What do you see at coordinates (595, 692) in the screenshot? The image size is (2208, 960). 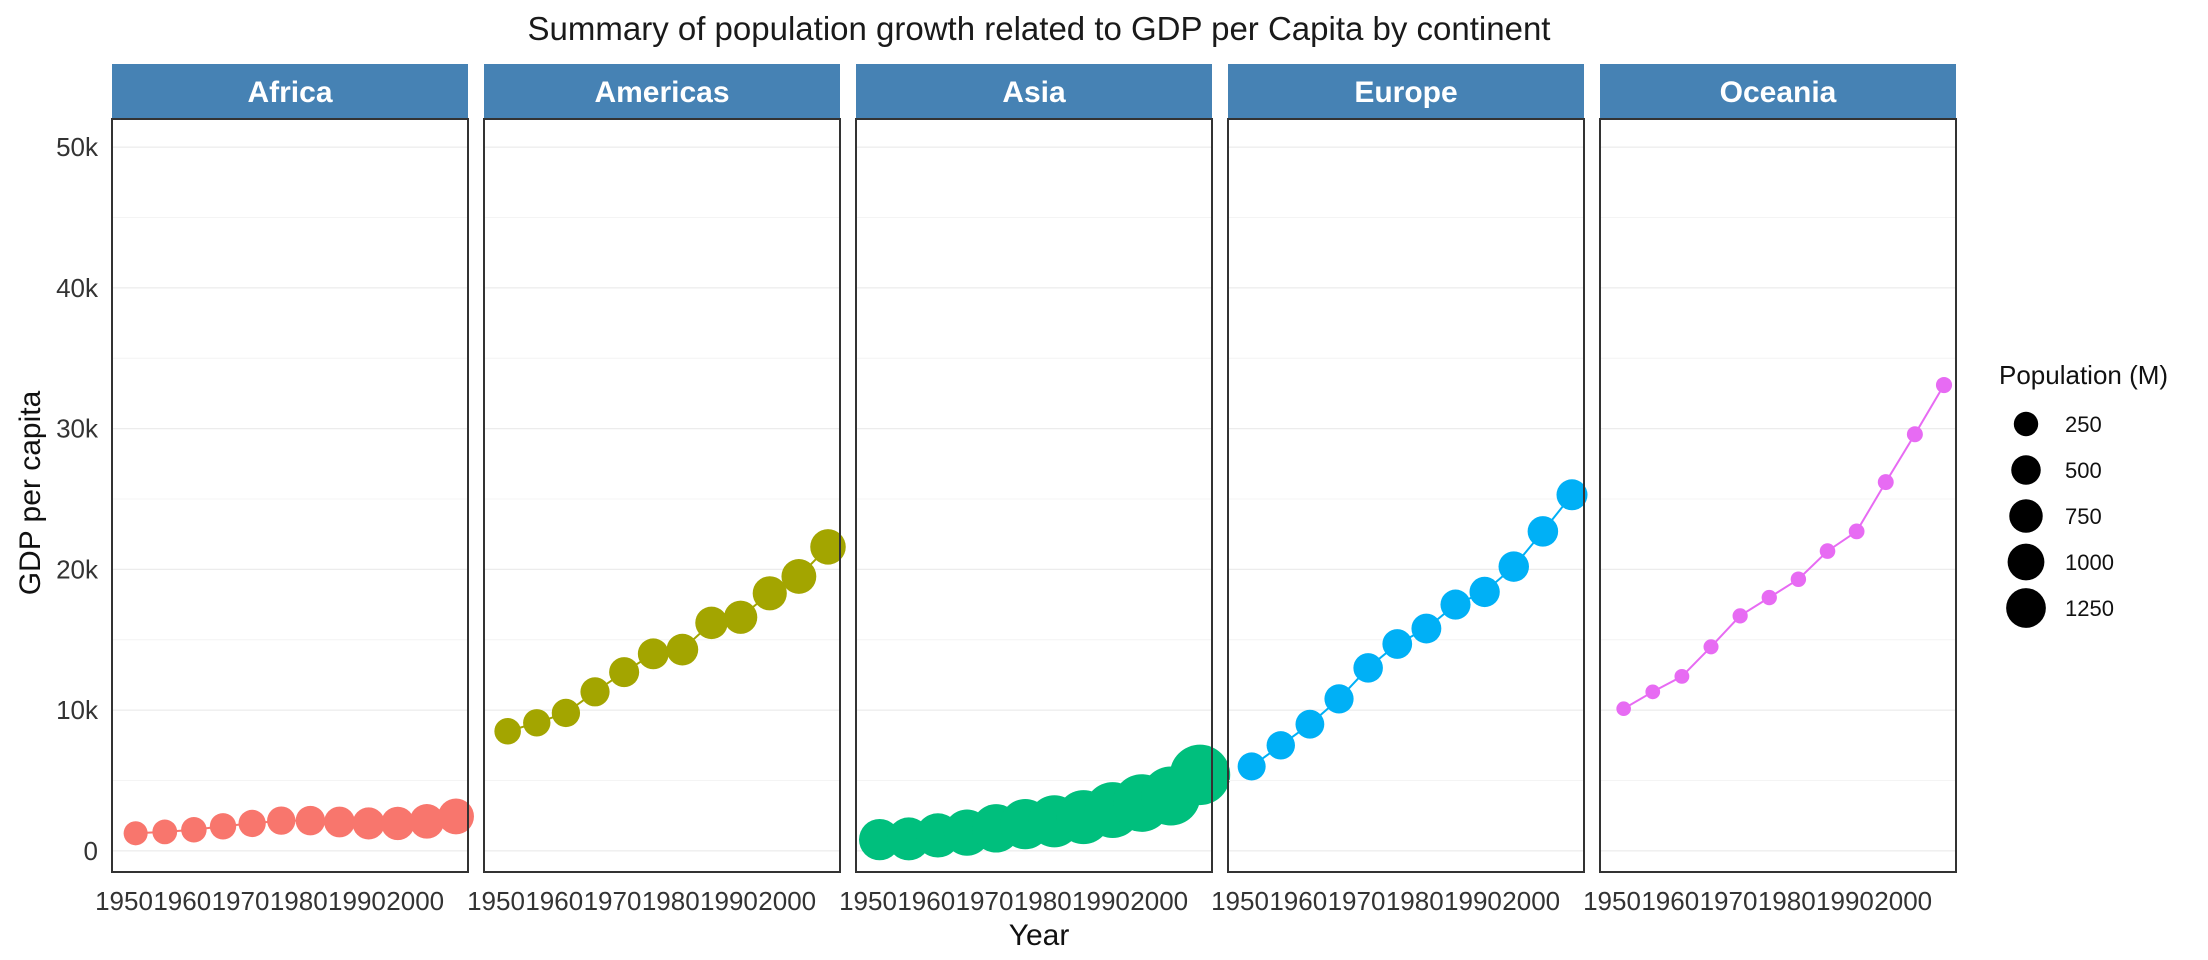 I see `data-point-americas-1967` at bounding box center [595, 692].